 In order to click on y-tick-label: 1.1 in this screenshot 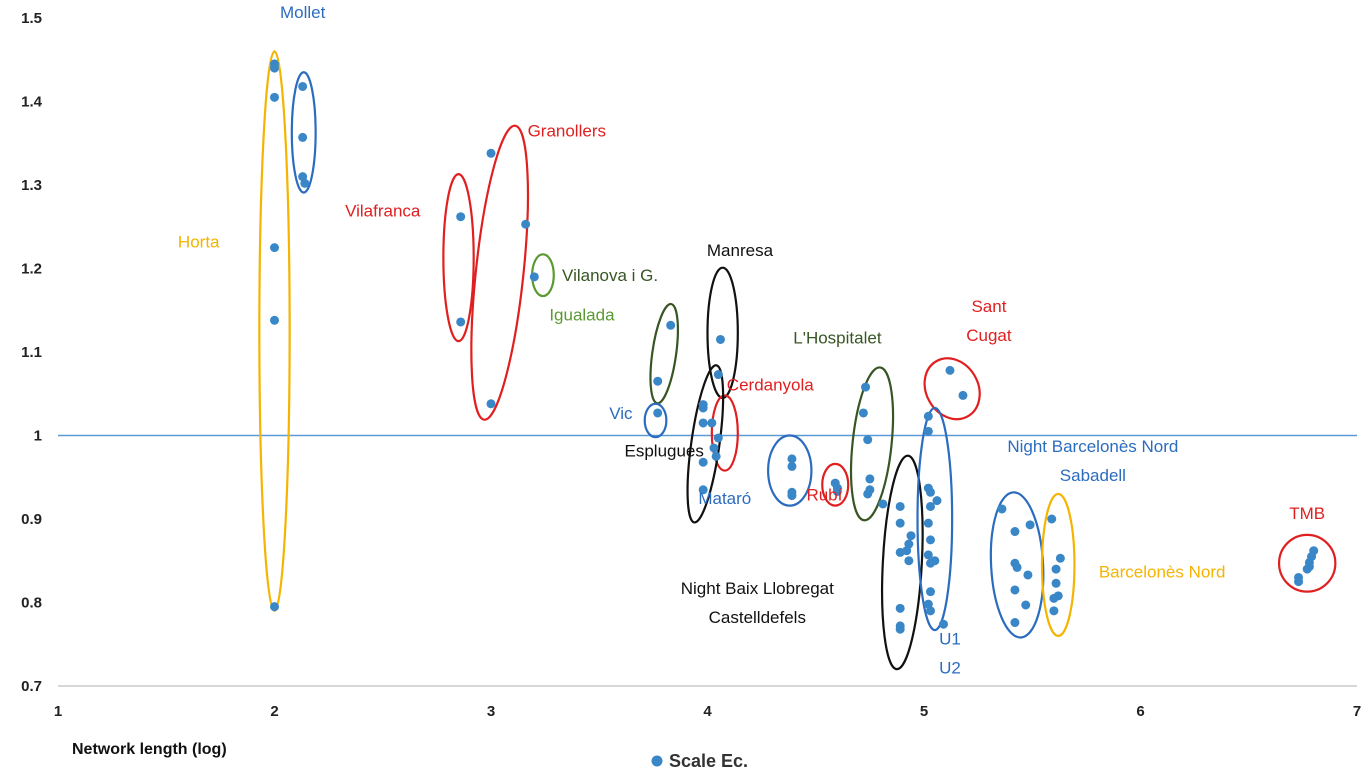, I will do `click(31, 352)`.